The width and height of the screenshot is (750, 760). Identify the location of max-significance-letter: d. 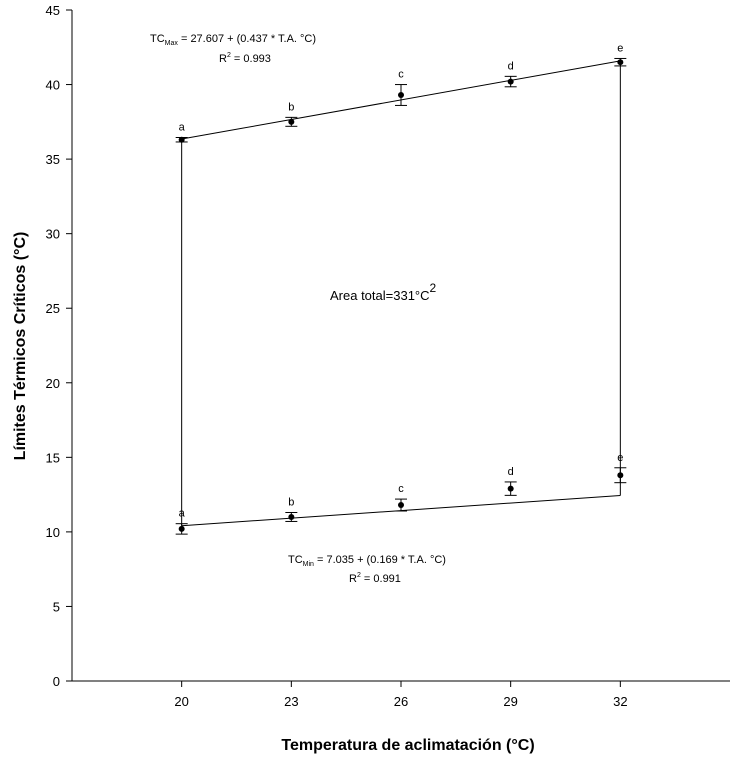
(511, 66).